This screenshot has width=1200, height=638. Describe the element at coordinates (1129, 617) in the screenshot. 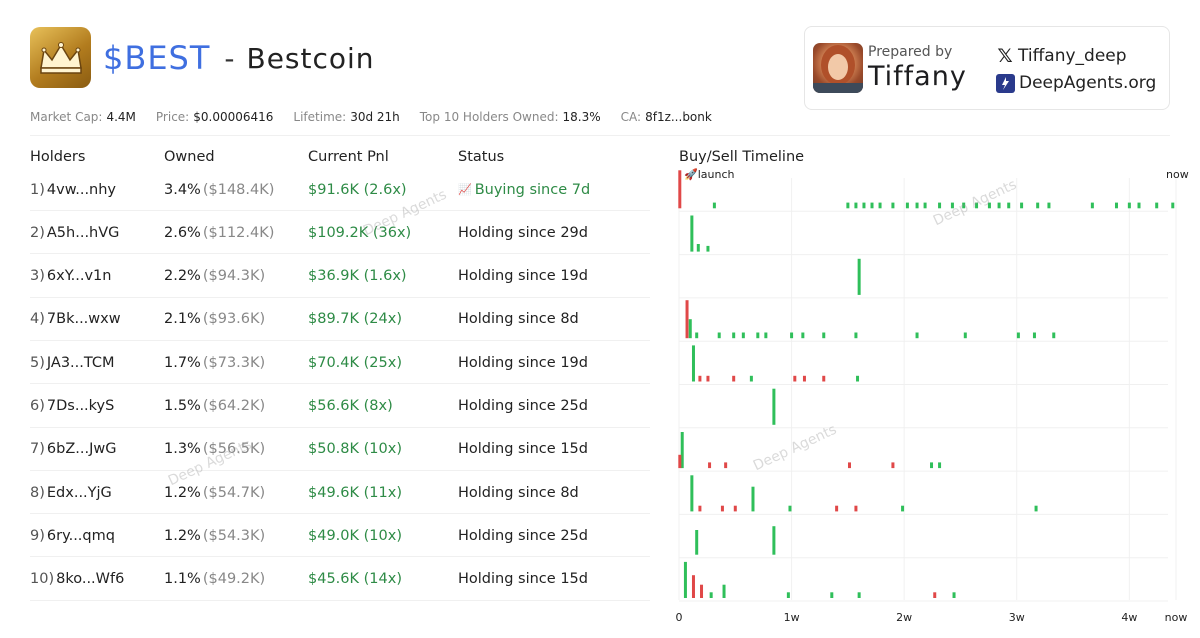

I see `x-tick-label: 4w` at that location.